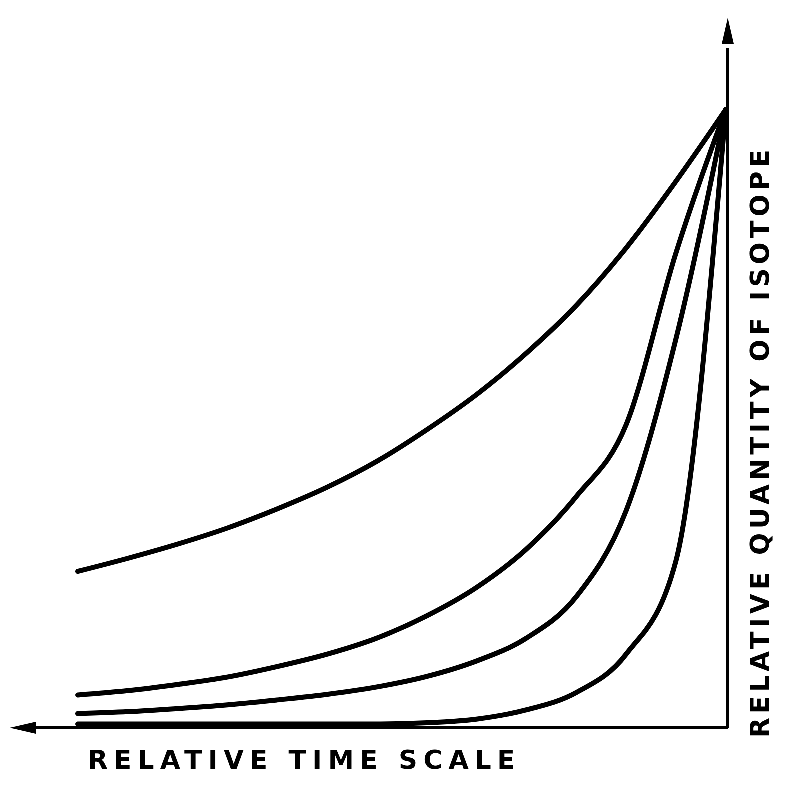 The width and height of the screenshot is (791, 787). Describe the element at coordinates (761, 441) in the screenshot. I see `y-axis-title: RELATIVE QUANTITY OF ISOTOPE` at that location.